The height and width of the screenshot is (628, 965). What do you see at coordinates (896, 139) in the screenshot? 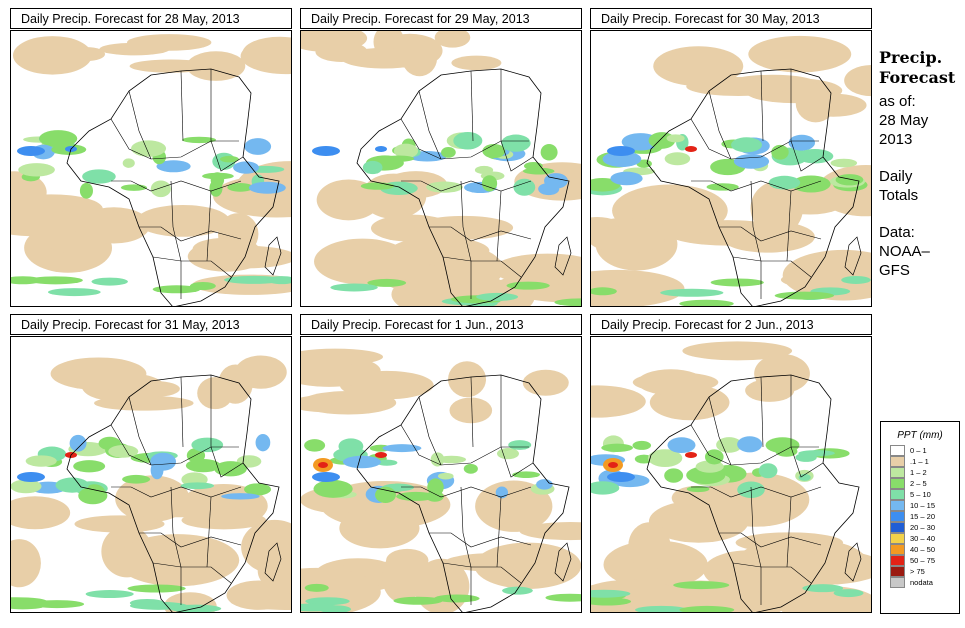
I see `caption-date-line2: 2013` at bounding box center [896, 139].